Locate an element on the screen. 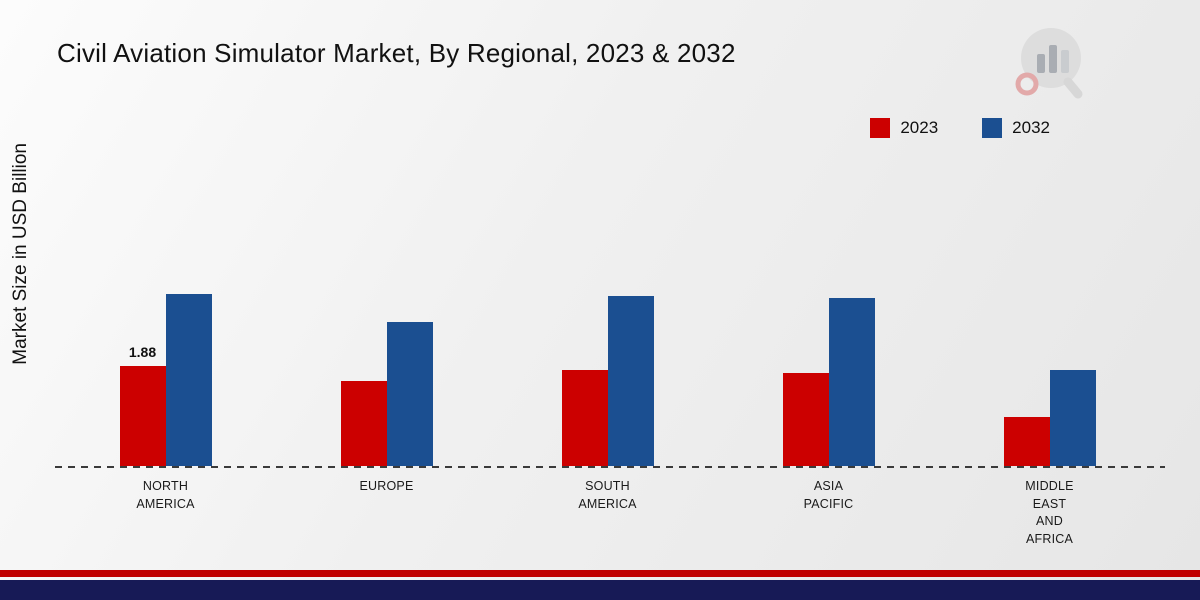  bar-2032-cat4 is located at coordinates (1072, 418).